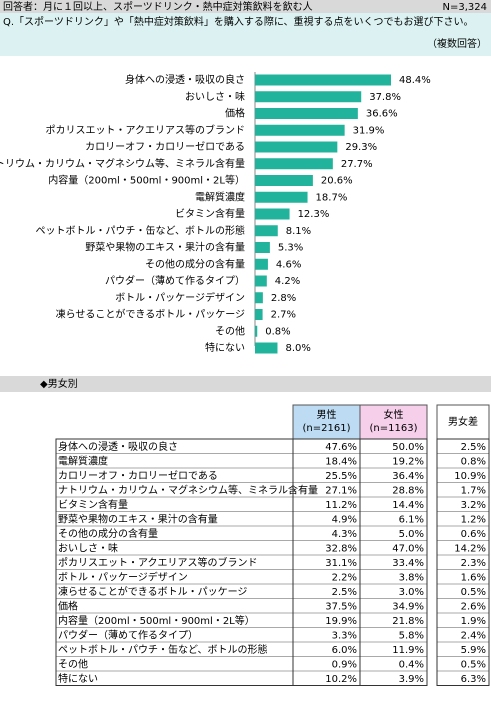 Image resolution: width=491 pixels, height=706 pixels. Describe the element at coordinates (290, 248) in the screenshot. I see `value-label: 5.3%` at that location.